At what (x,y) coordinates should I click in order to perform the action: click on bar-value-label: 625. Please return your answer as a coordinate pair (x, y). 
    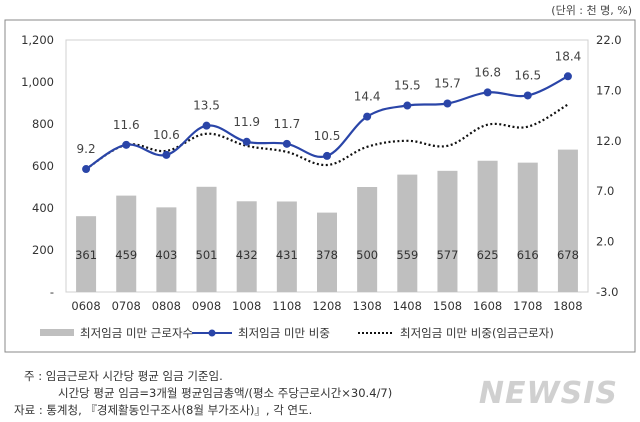
    Looking at the image, I should click on (488, 255).